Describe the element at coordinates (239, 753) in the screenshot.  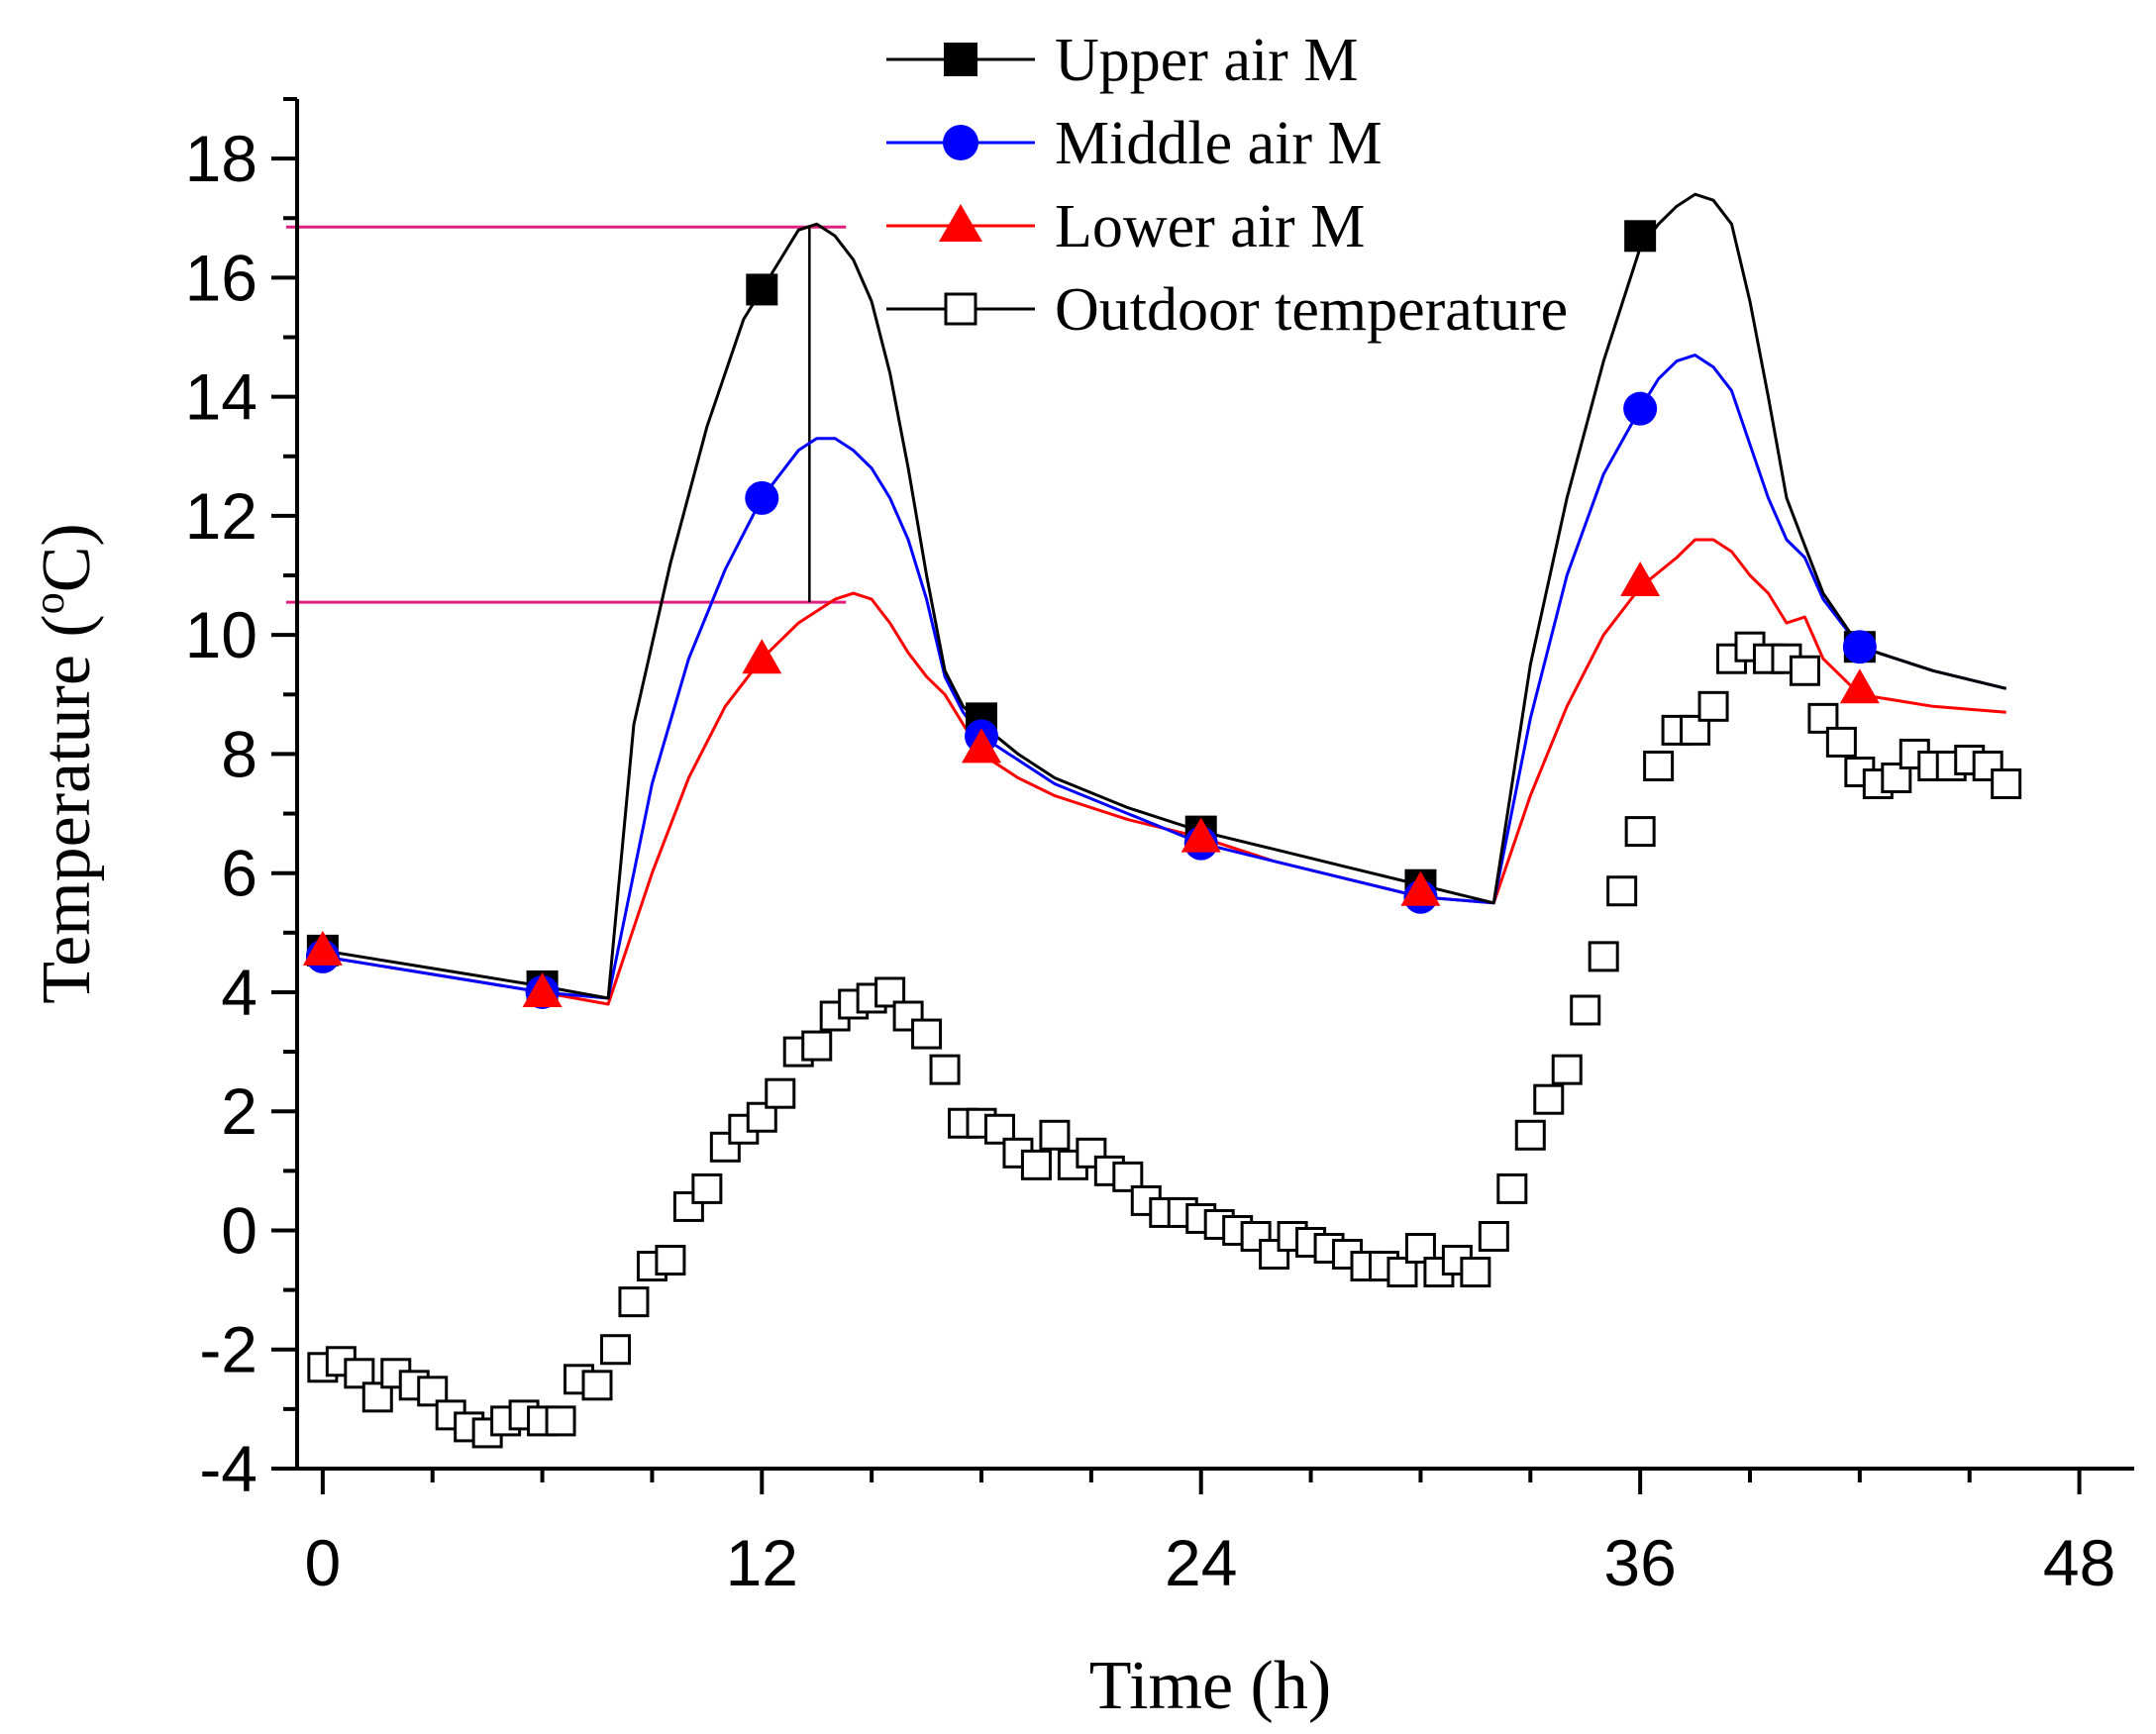
I see `y-tick-label: 8` at that location.